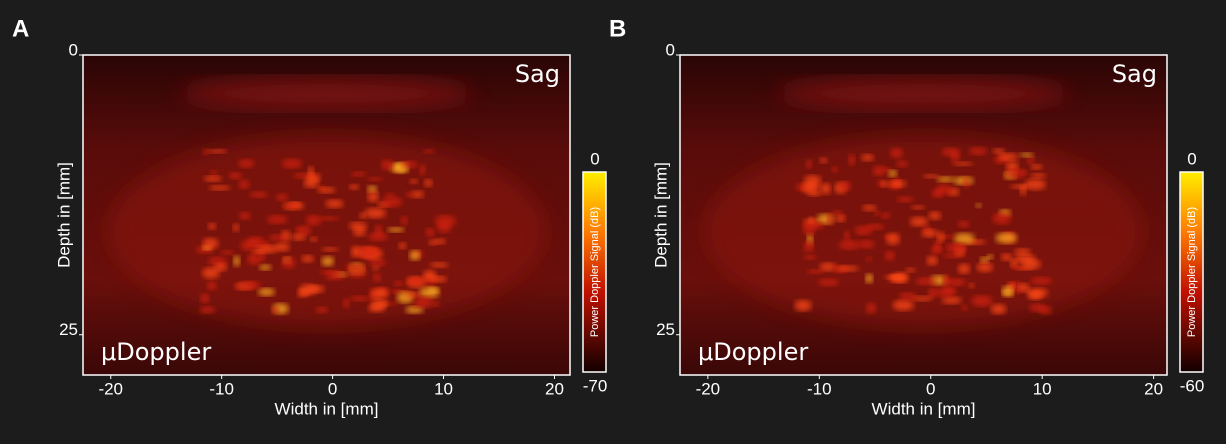 This screenshot has width=1226, height=444. What do you see at coordinates (1192, 385) in the screenshot?
I see `colorbar-min: -60` at bounding box center [1192, 385].